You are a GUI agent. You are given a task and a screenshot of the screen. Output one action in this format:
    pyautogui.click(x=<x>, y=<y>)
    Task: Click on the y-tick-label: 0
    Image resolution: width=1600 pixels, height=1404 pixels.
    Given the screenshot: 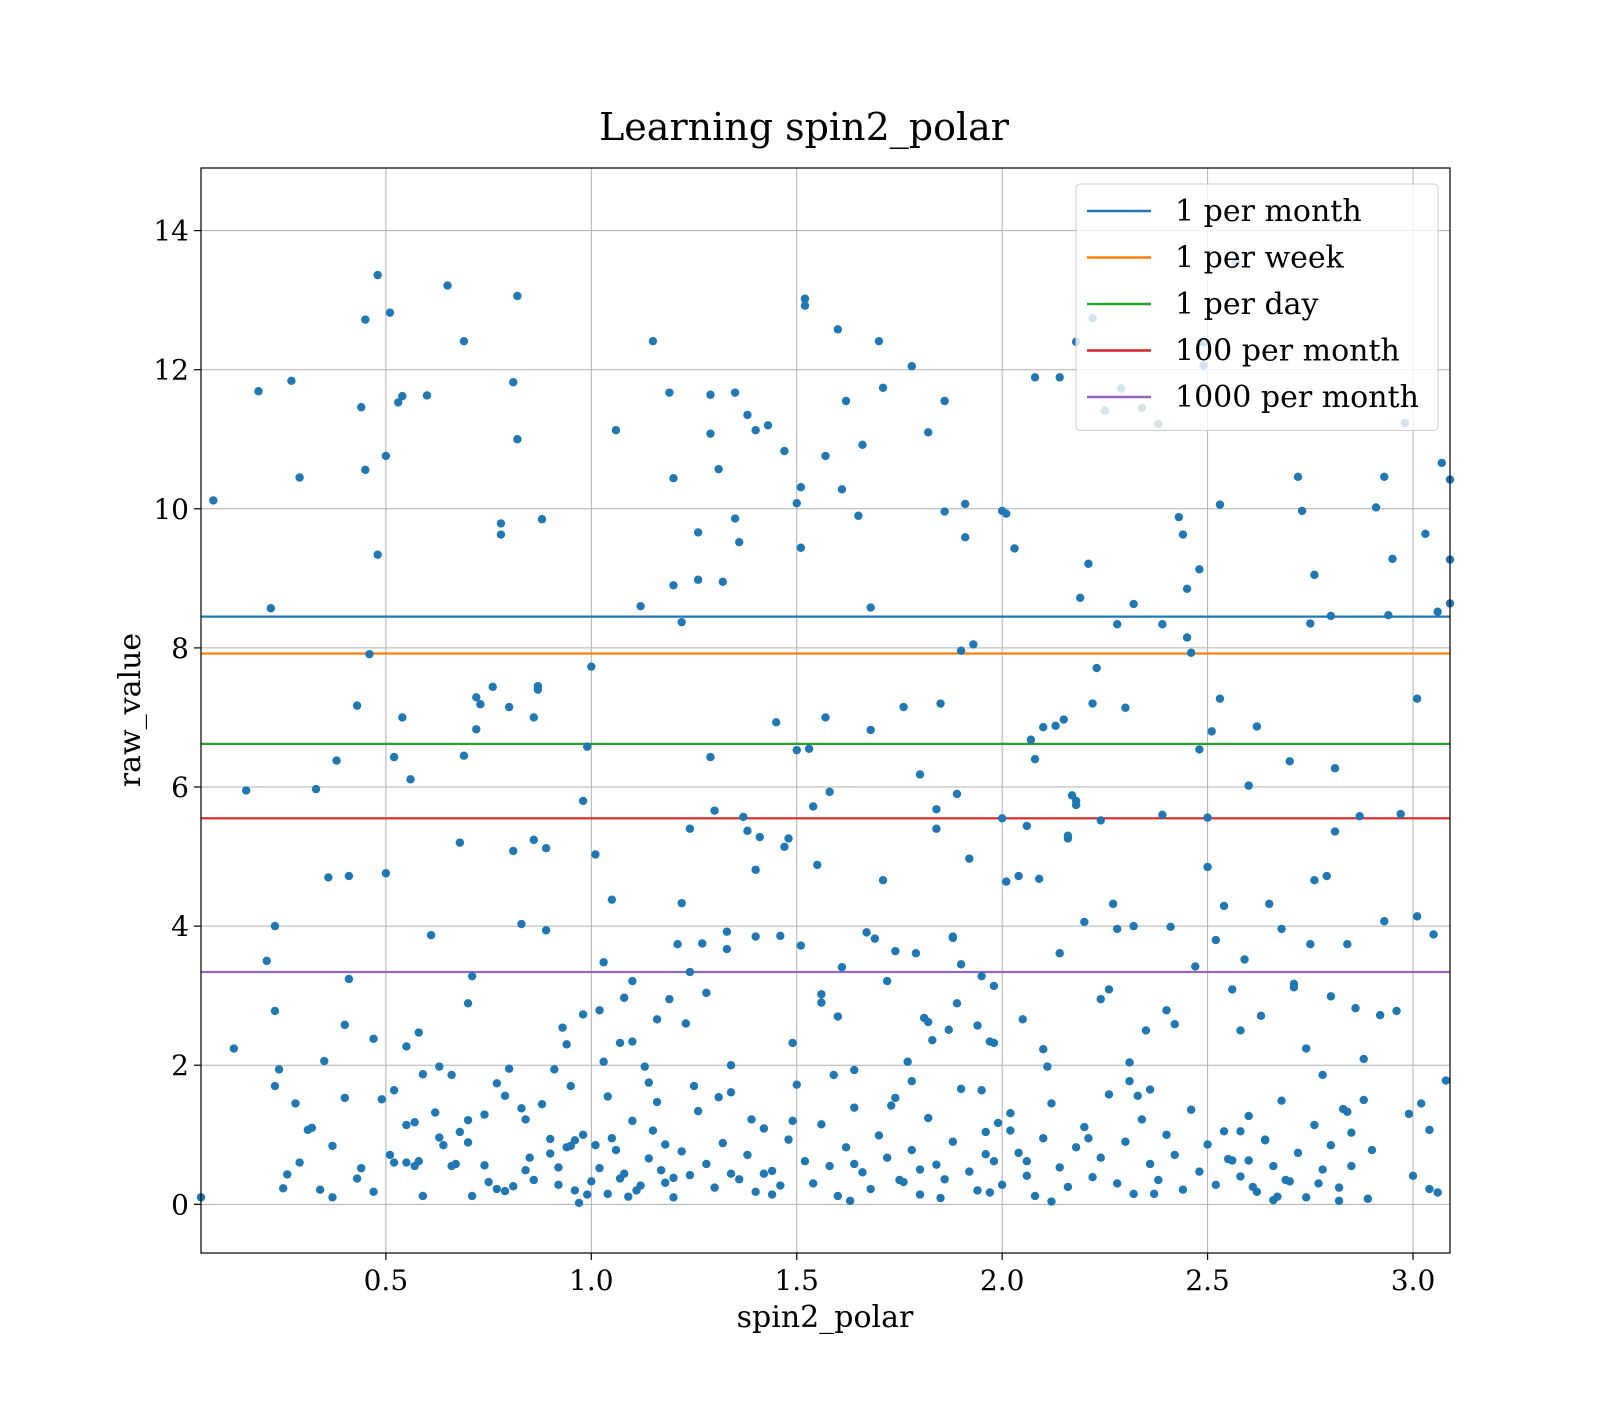 What is the action you would take?
    pyautogui.click(x=180, y=1204)
    